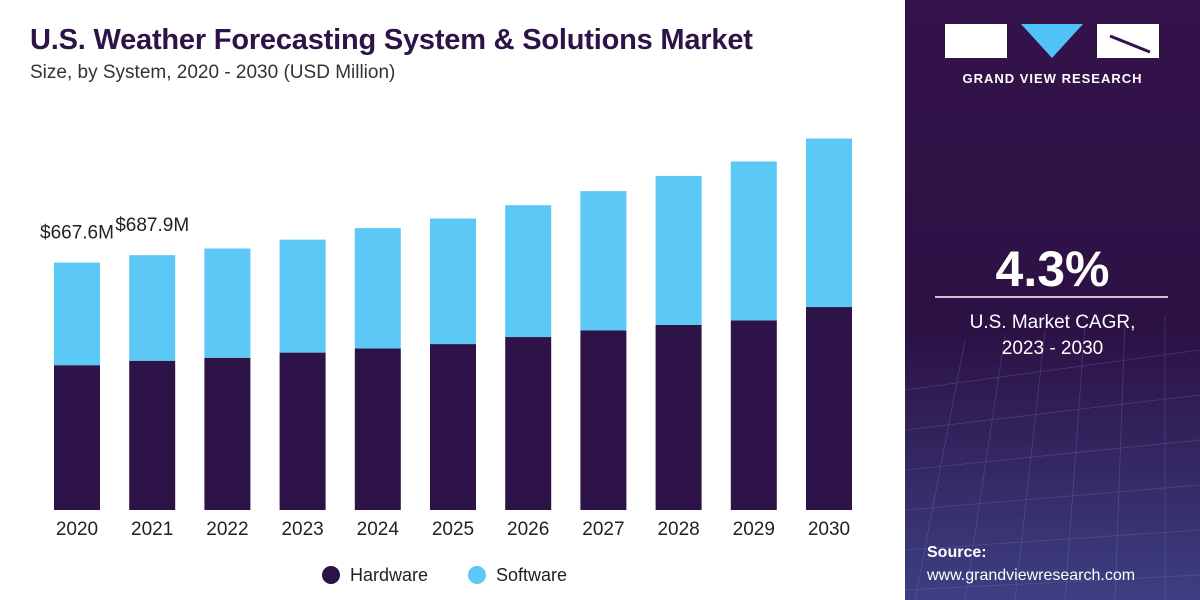 The image size is (1200, 600). Describe the element at coordinates (753, 241) in the screenshot. I see `bar-software-2029` at that location.